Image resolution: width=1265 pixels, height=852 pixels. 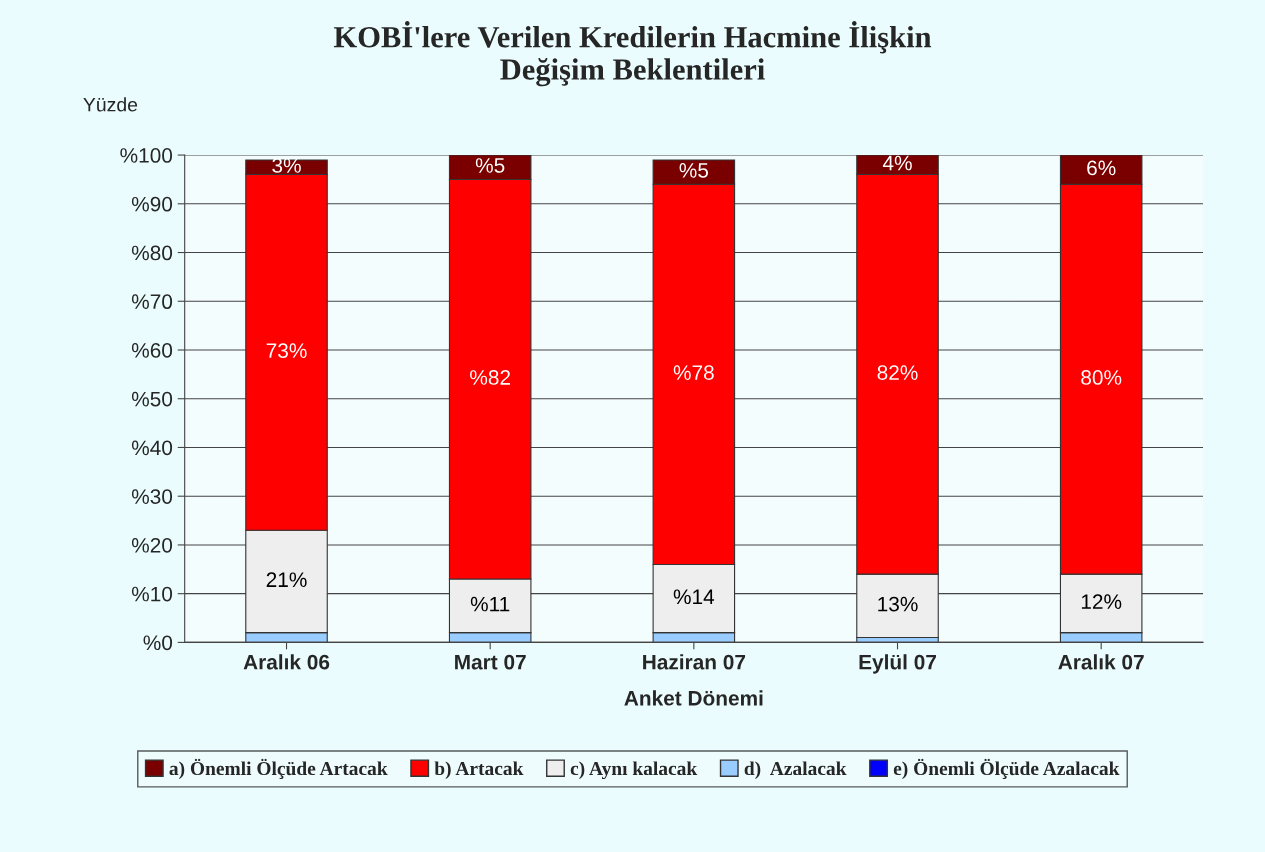 What do you see at coordinates (898, 604) in the screenshot?
I see `data-label: 13%` at bounding box center [898, 604].